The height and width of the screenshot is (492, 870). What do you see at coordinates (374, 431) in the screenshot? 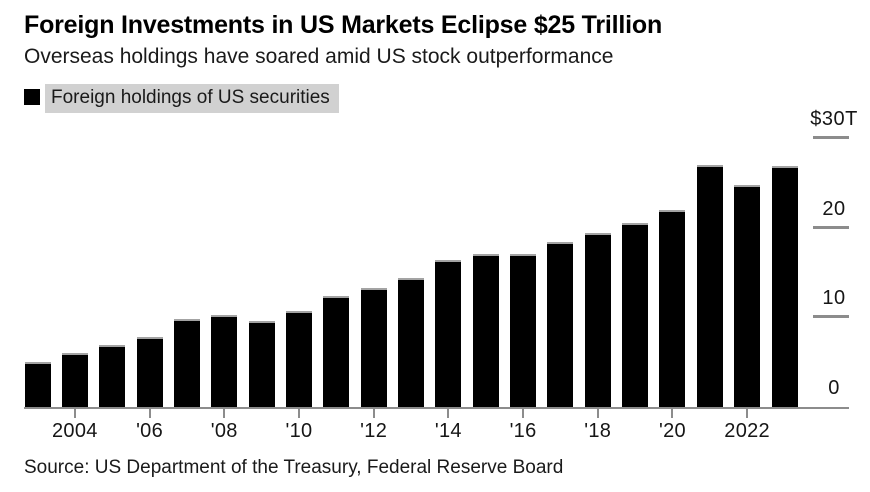
I see `x-tick-label: '12` at bounding box center [374, 431].